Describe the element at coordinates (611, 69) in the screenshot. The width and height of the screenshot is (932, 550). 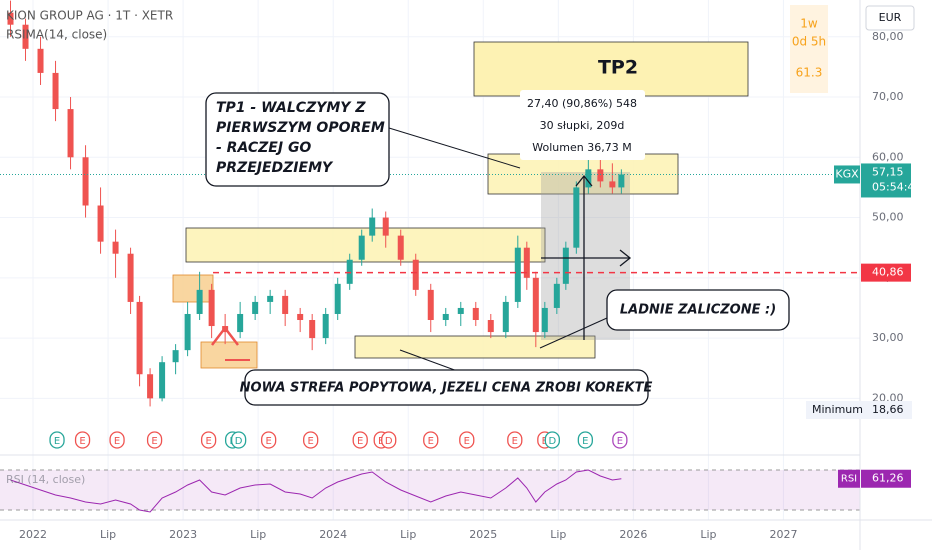
I see `tp2-zone` at that location.